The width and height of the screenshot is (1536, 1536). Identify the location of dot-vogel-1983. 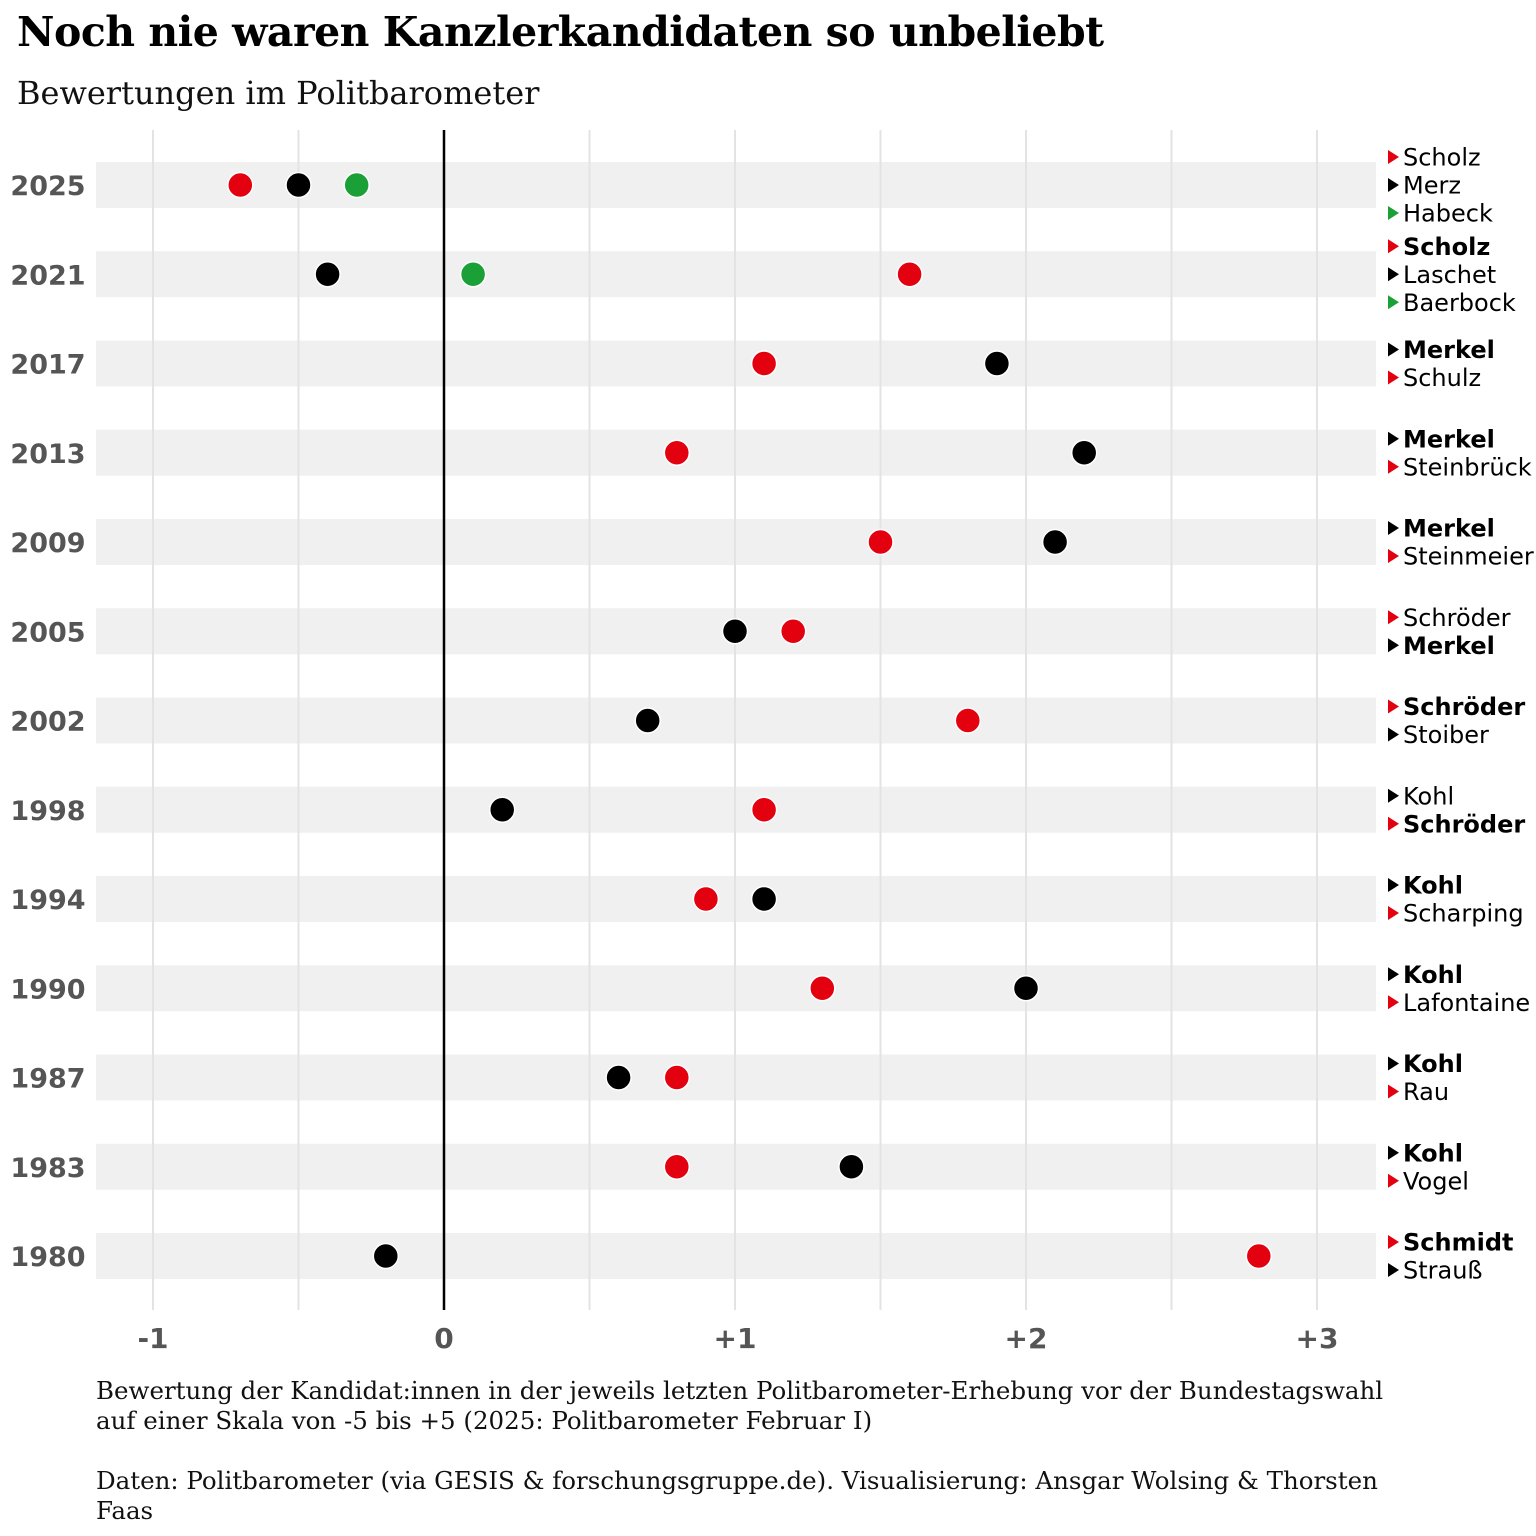
(677, 1166).